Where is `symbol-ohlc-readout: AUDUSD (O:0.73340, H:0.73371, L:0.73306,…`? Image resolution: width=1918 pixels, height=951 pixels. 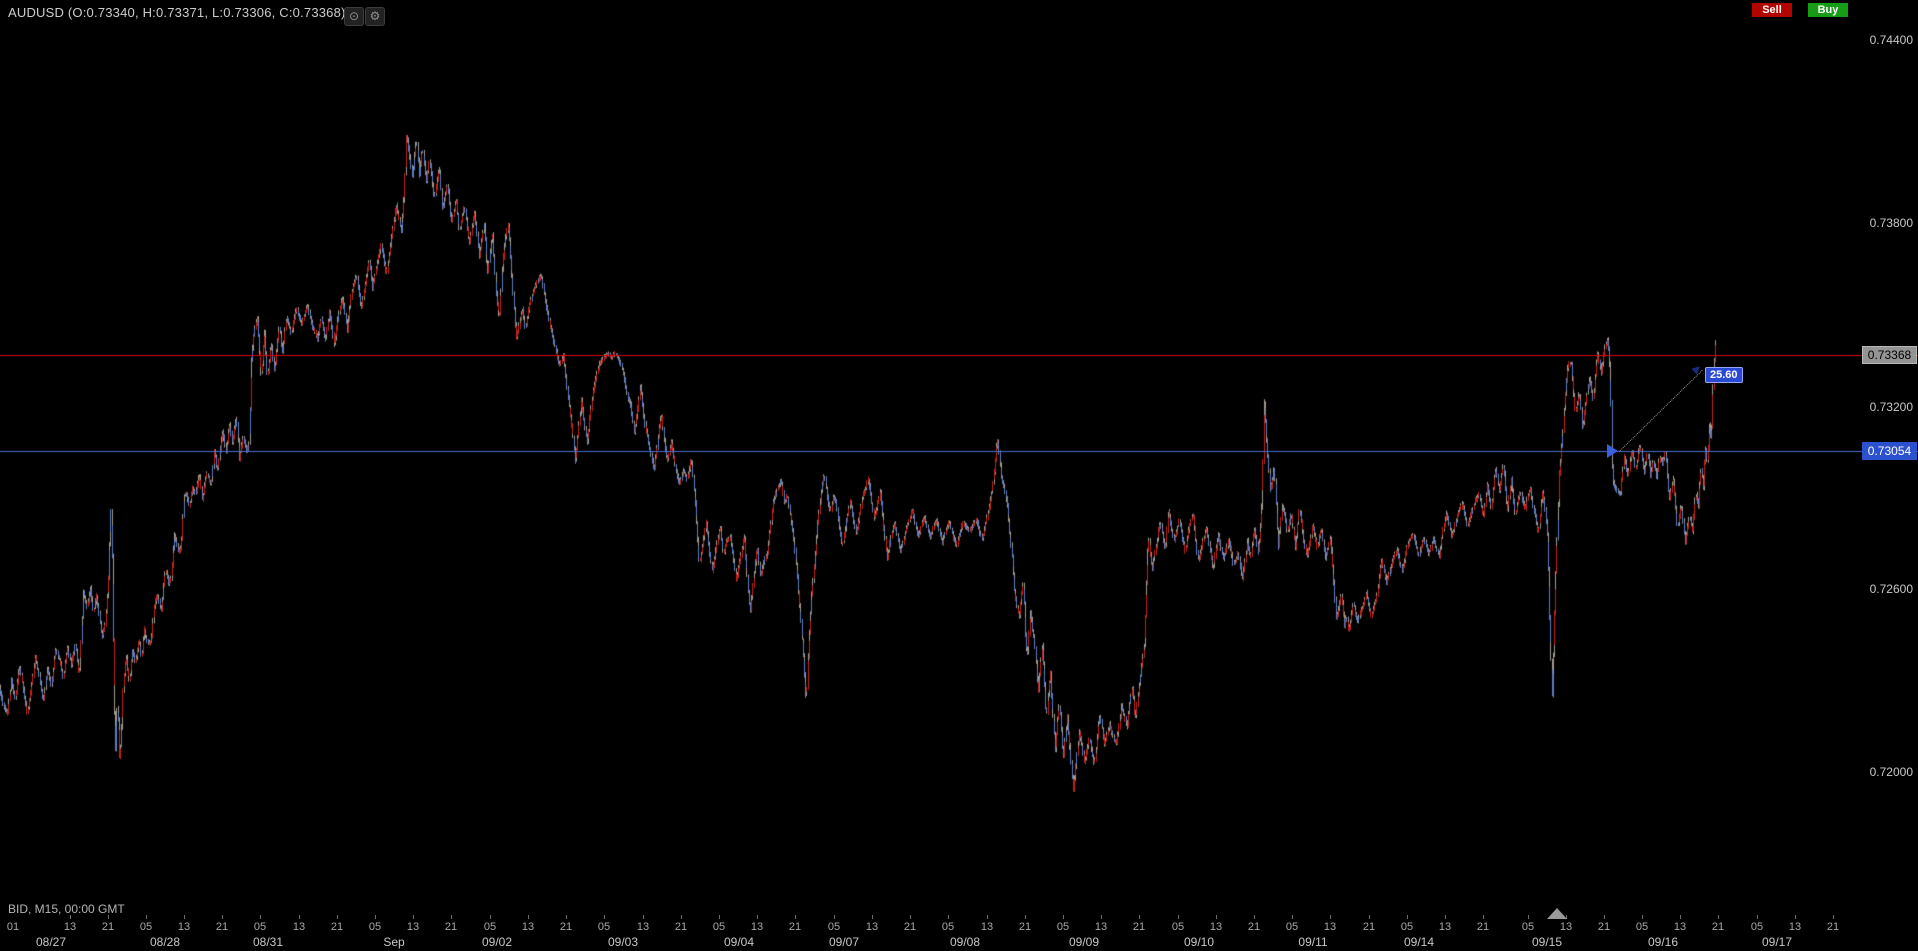 symbol-ohlc-readout: AUDUSD (O:0.73340, H:0.73371, L:0.73306,… is located at coordinates (177, 12).